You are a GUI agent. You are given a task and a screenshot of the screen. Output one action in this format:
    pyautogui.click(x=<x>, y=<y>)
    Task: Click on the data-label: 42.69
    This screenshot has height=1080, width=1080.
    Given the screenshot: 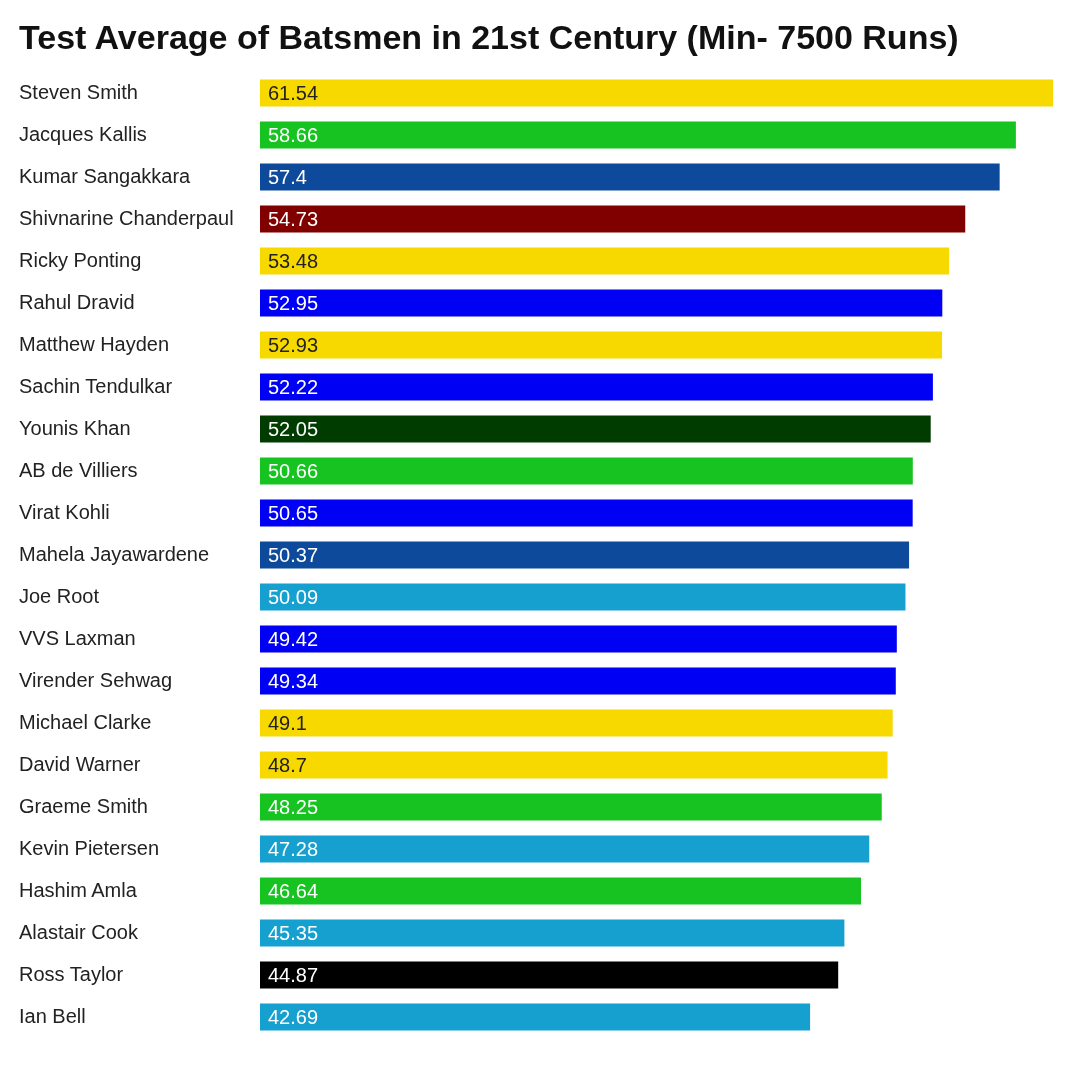 What is the action you would take?
    pyautogui.click(x=293, y=1017)
    